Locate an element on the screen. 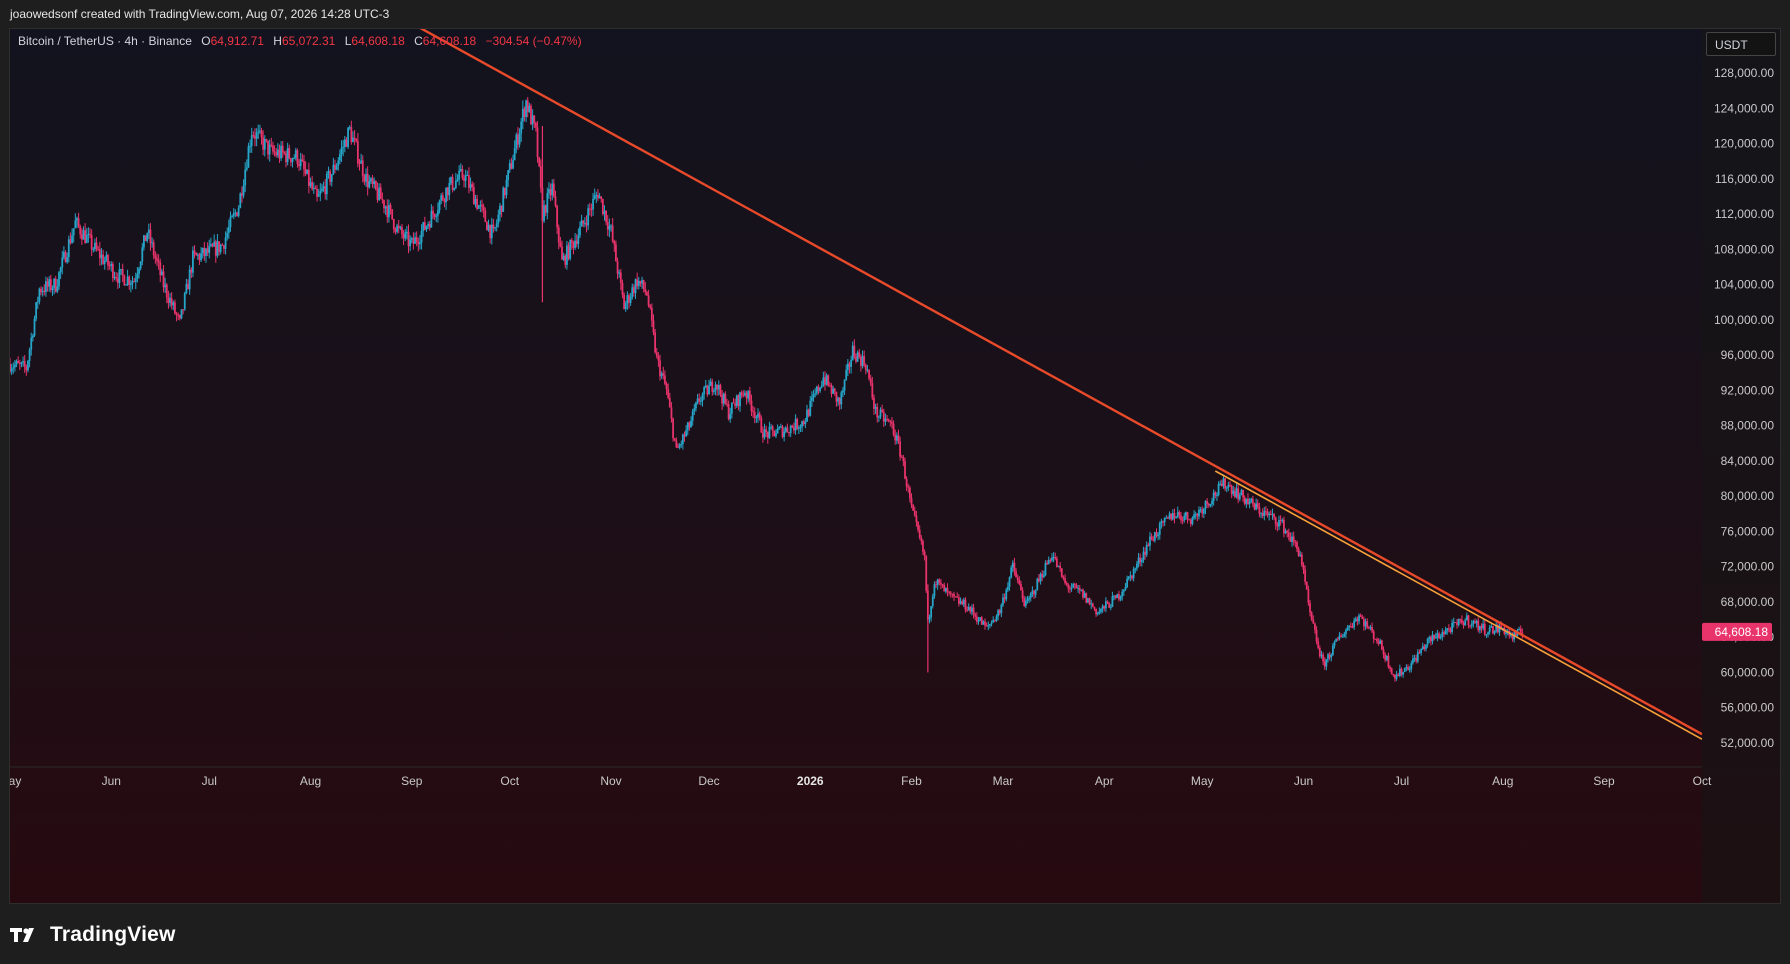  currency-button: USDT is located at coordinates (1741, 44).